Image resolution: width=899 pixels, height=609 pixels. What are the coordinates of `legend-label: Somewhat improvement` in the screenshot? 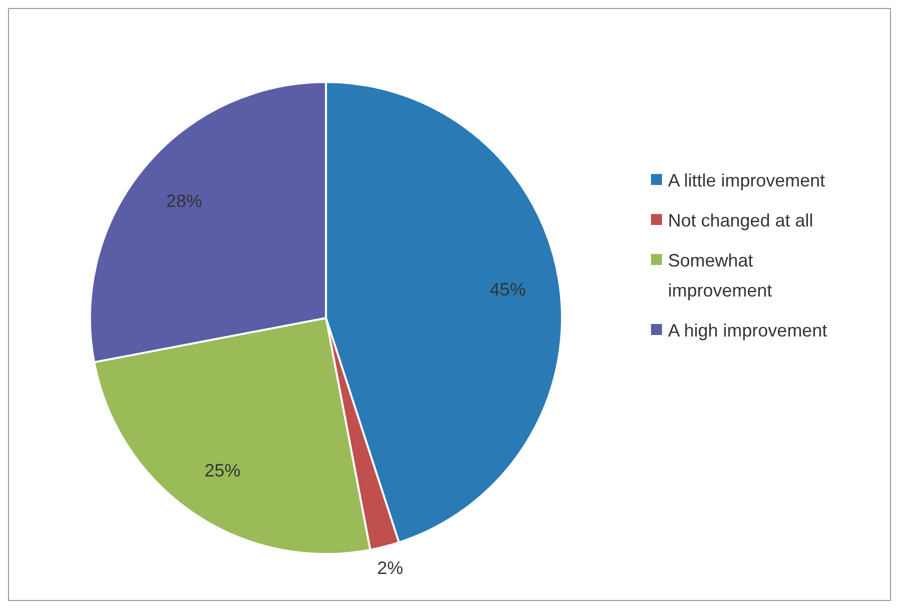 It's located at (720, 275).